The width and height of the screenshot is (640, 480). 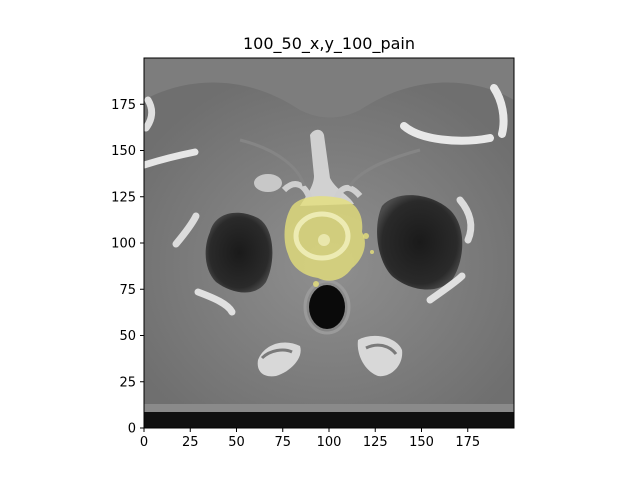 I want to click on y-tick-label: 150, so click(x=123, y=151).